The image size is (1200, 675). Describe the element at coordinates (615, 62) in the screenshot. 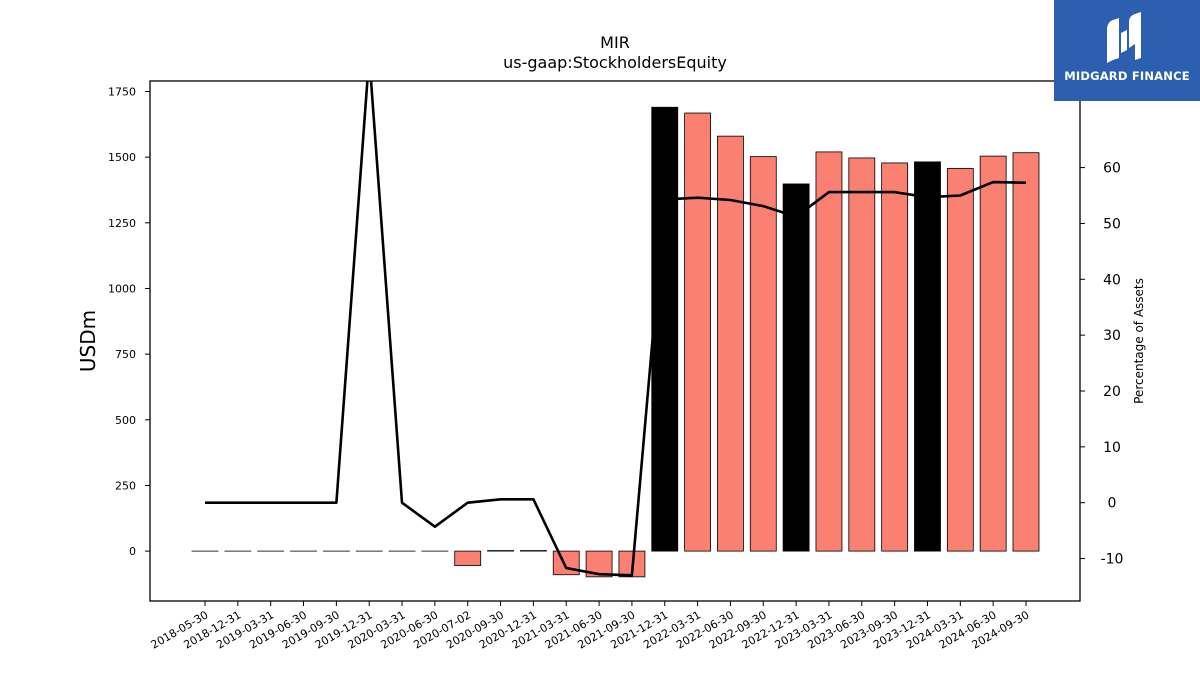

I see `chart-subtitle: us-gaap:StockholdersEquity` at that location.